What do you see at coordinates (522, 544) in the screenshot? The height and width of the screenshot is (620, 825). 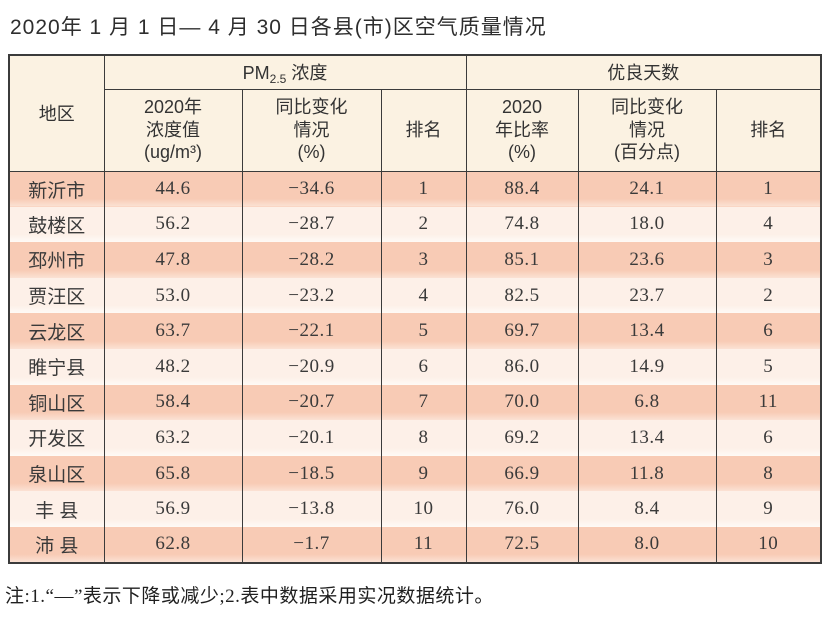 I see `days-ratio-cell: 72.5` at bounding box center [522, 544].